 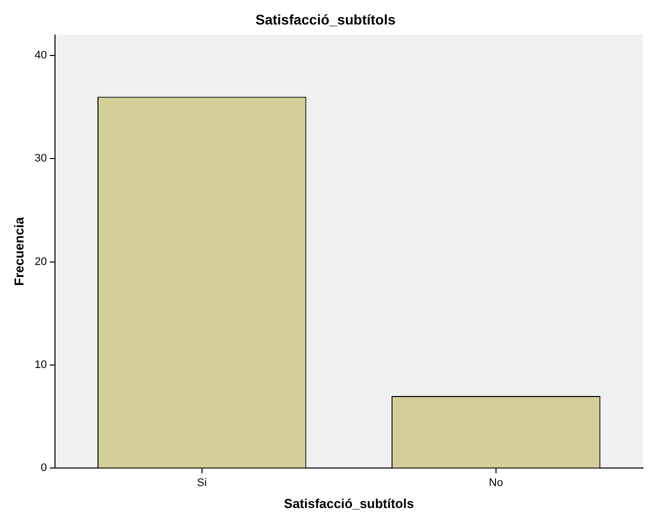 What do you see at coordinates (325, 19) in the screenshot?
I see `chart-title: Satisfacció_subtítols` at bounding box center [325, 19].